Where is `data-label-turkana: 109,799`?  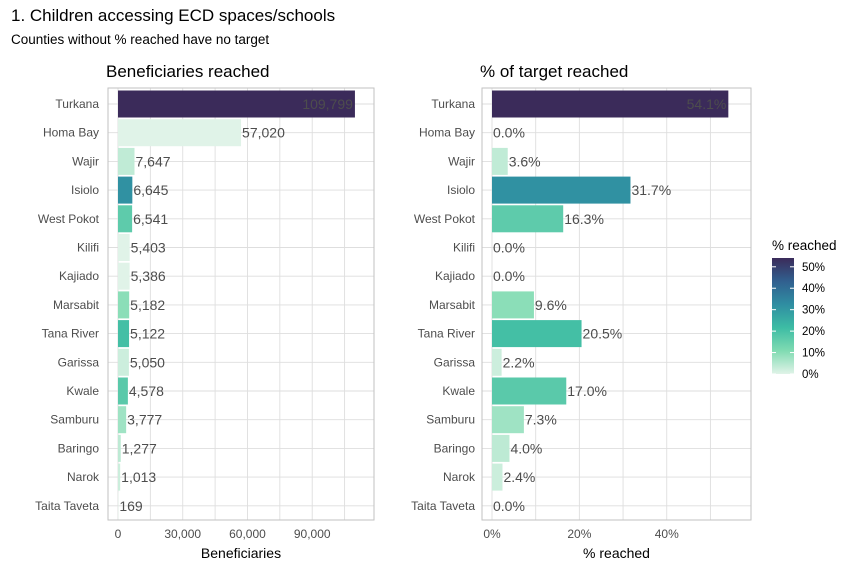
data-label-turkana: 109,799 is located at coordinates (327, 104).